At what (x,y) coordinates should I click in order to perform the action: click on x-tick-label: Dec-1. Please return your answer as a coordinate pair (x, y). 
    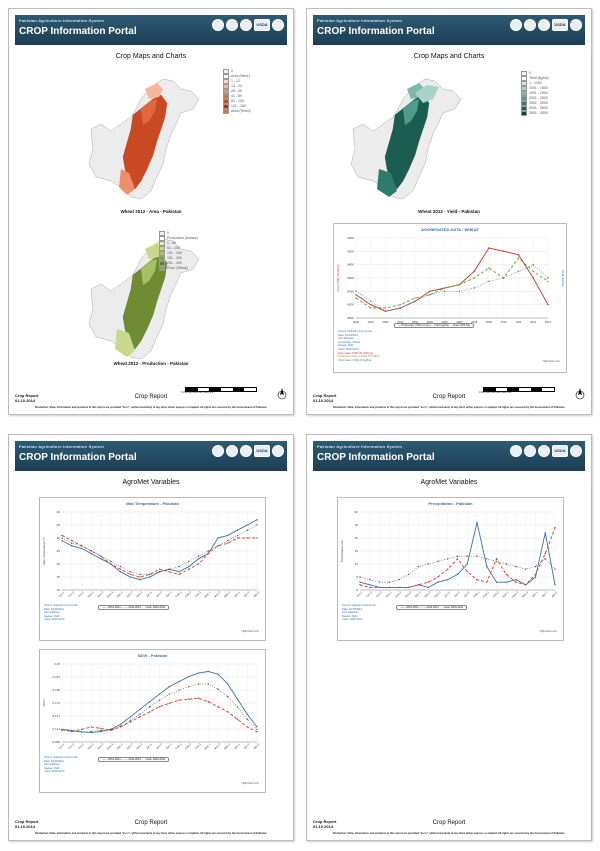
    Looking at the image, I should click on (120, 594).